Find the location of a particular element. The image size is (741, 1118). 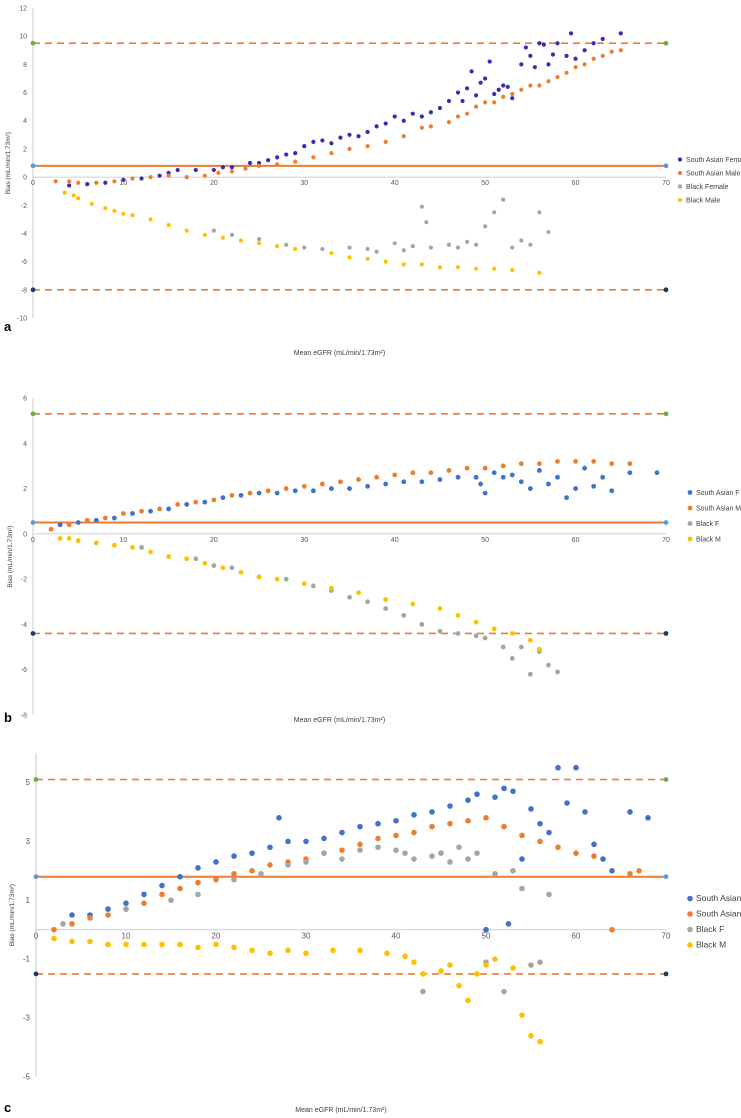

y-tick-label: -4 is located at coordinates (24, 234).